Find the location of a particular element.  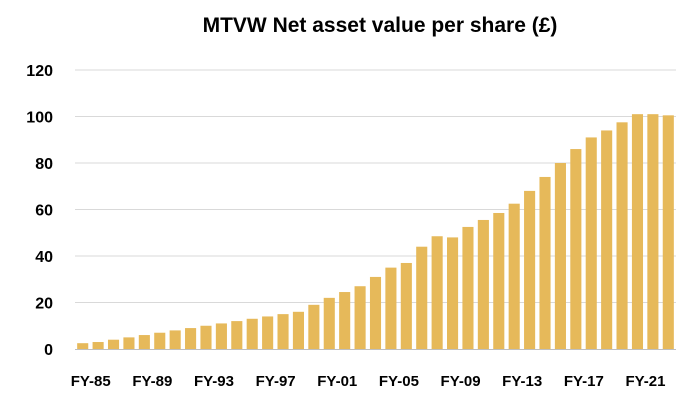

y-tick-label: 120 is located at coordinates (39, 71).